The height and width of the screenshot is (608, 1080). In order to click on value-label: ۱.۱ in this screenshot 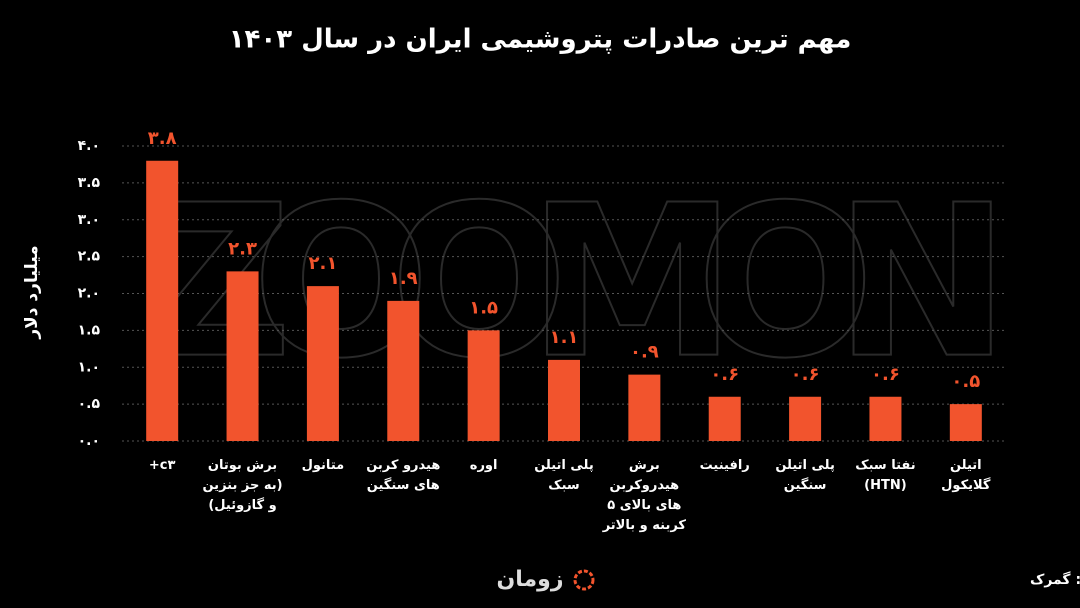, I will do `click(564, 337)`.